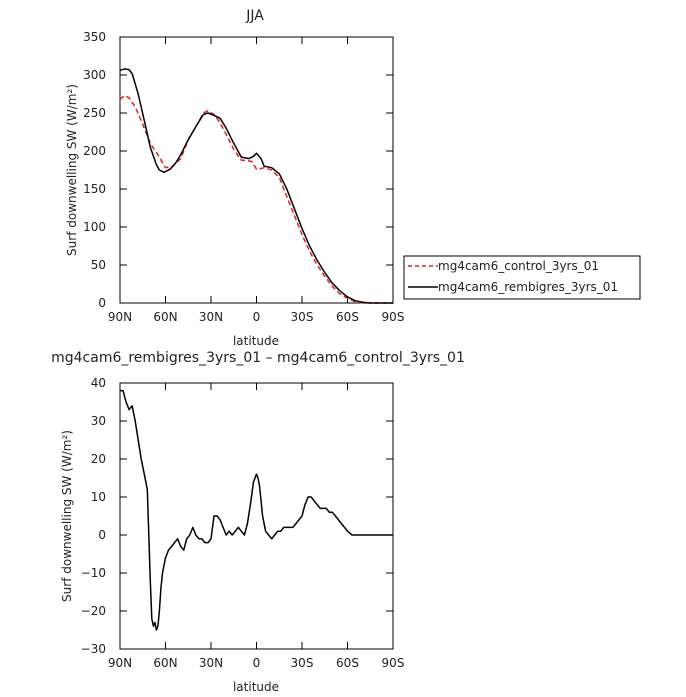  I want to click on bottom-y-tick-label: 30, so click(98, 421).